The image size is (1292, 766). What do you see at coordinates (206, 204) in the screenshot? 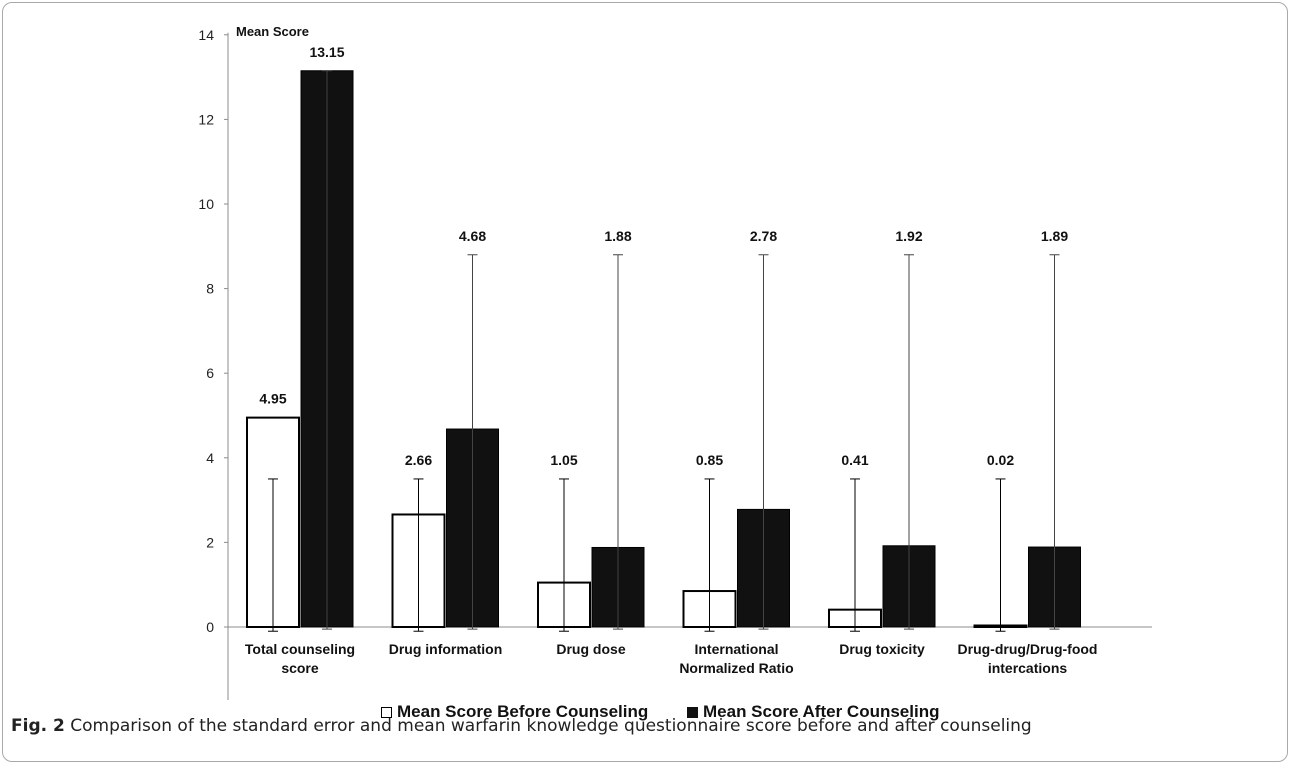
I see `y-tick-label-6: 10` at bounding box center [206, 204].